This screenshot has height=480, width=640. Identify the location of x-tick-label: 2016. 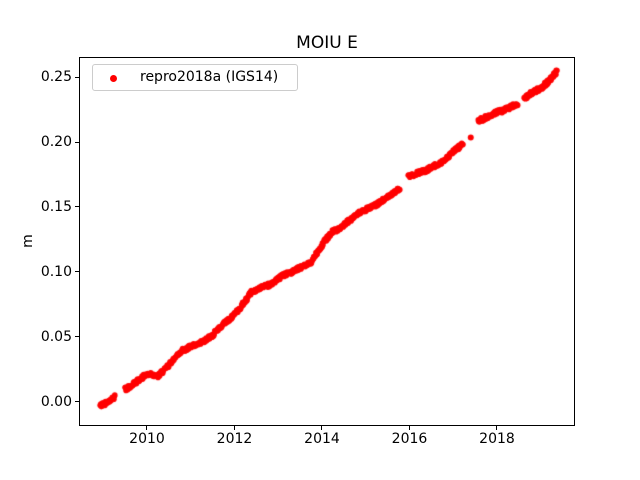
(409, 439).